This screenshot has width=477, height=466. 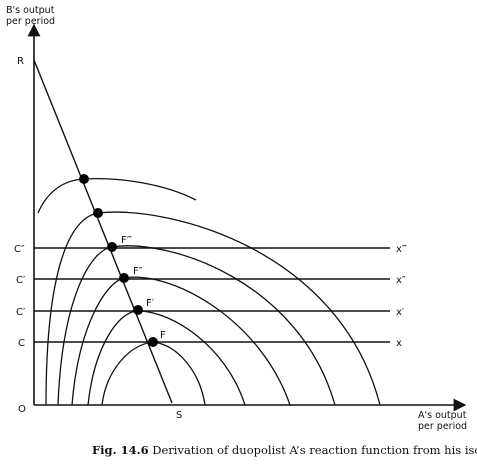 I want to click on caption-number: Fig. 14.6, so click(x=120, y=450).